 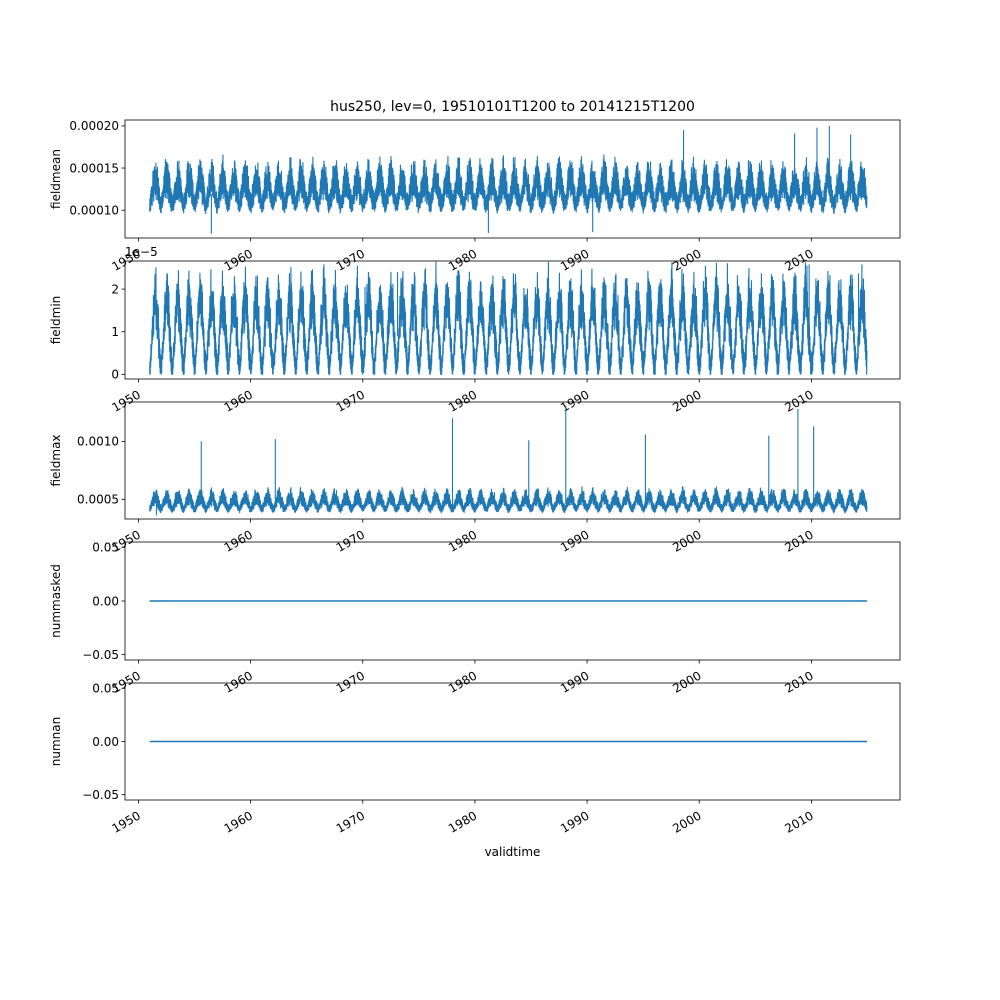 What do you see at coordinates (513, 852) in the screenshot?
I see `x-axis-label: validtime` at bounding box center [513, 852].